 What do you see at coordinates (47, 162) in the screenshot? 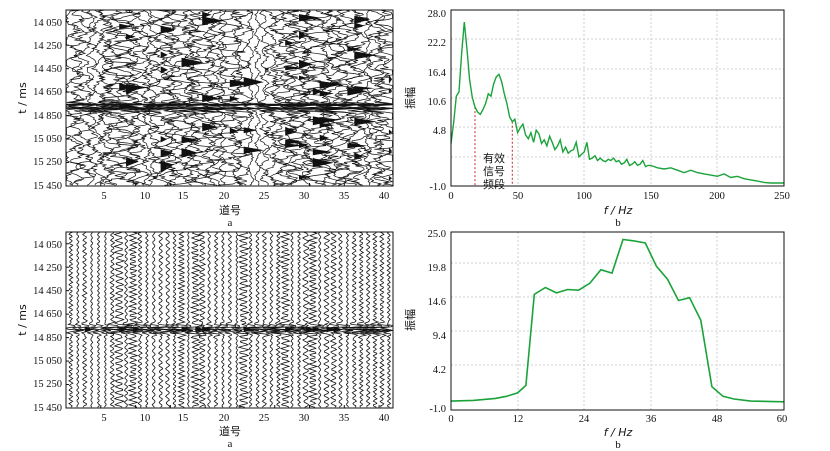
I see `y-tick-label: 15 250` at bounding box center [47, 162].